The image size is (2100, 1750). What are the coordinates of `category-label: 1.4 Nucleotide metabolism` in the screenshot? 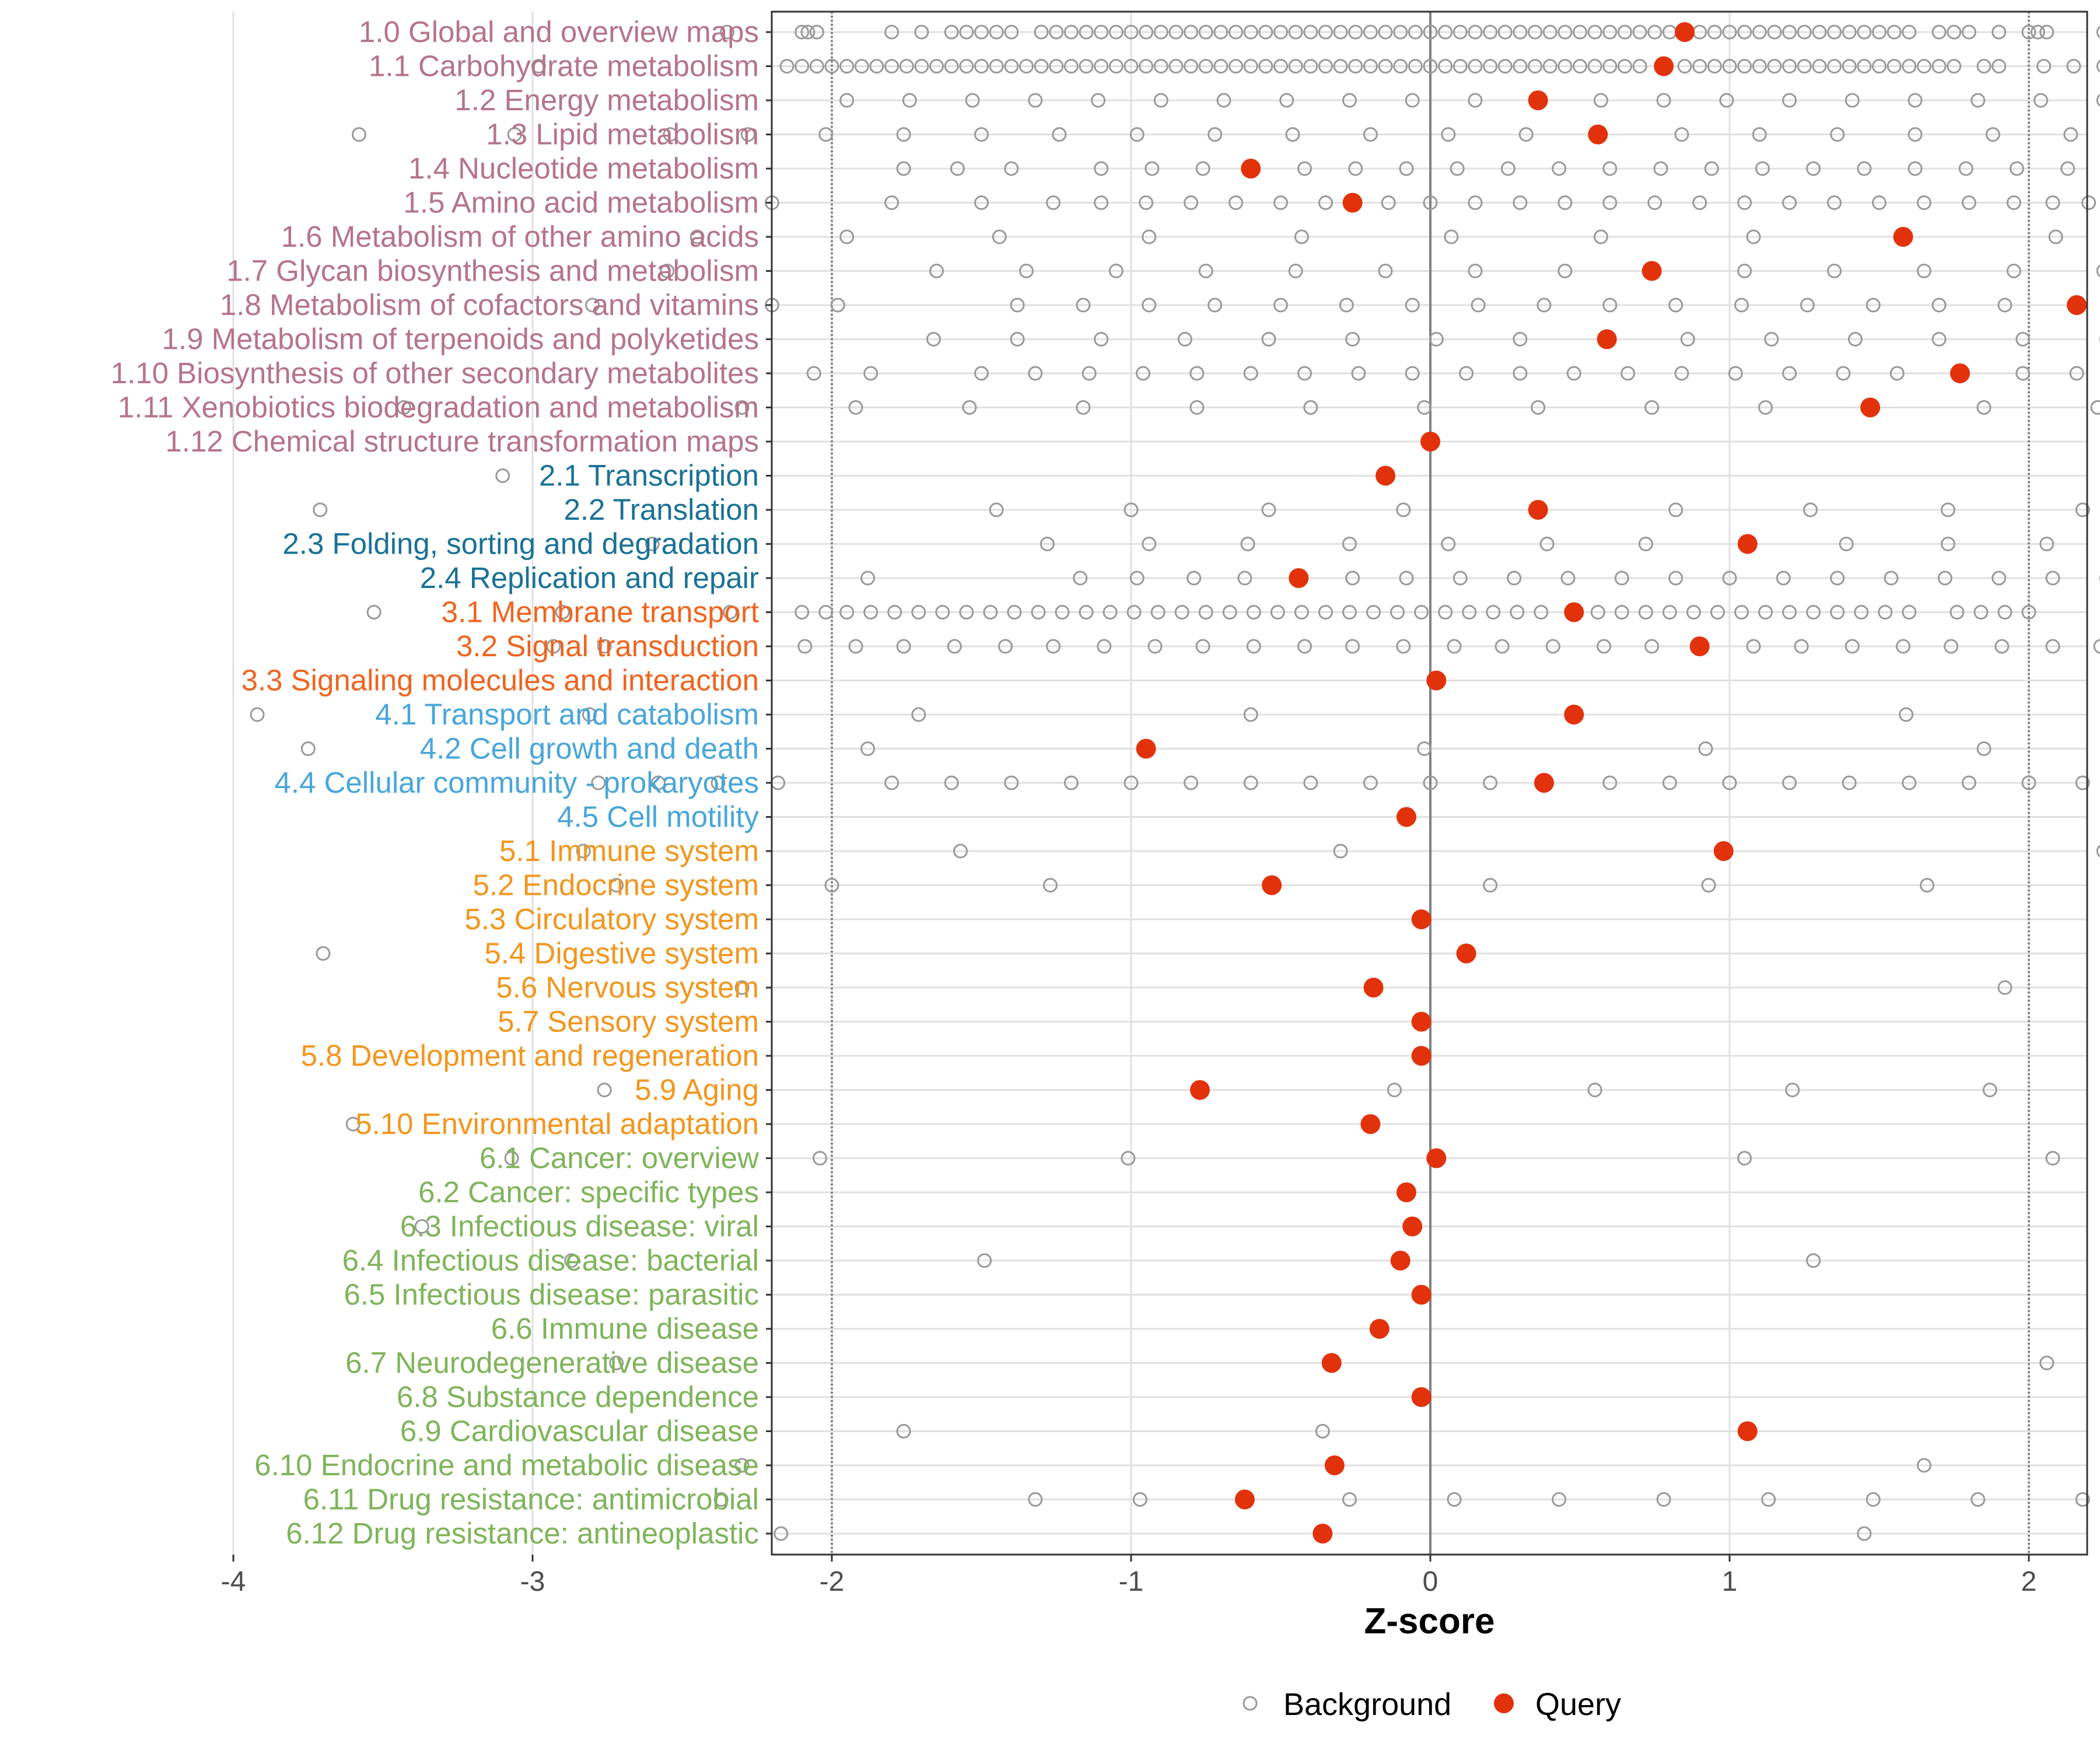 It's located at (583, 168).